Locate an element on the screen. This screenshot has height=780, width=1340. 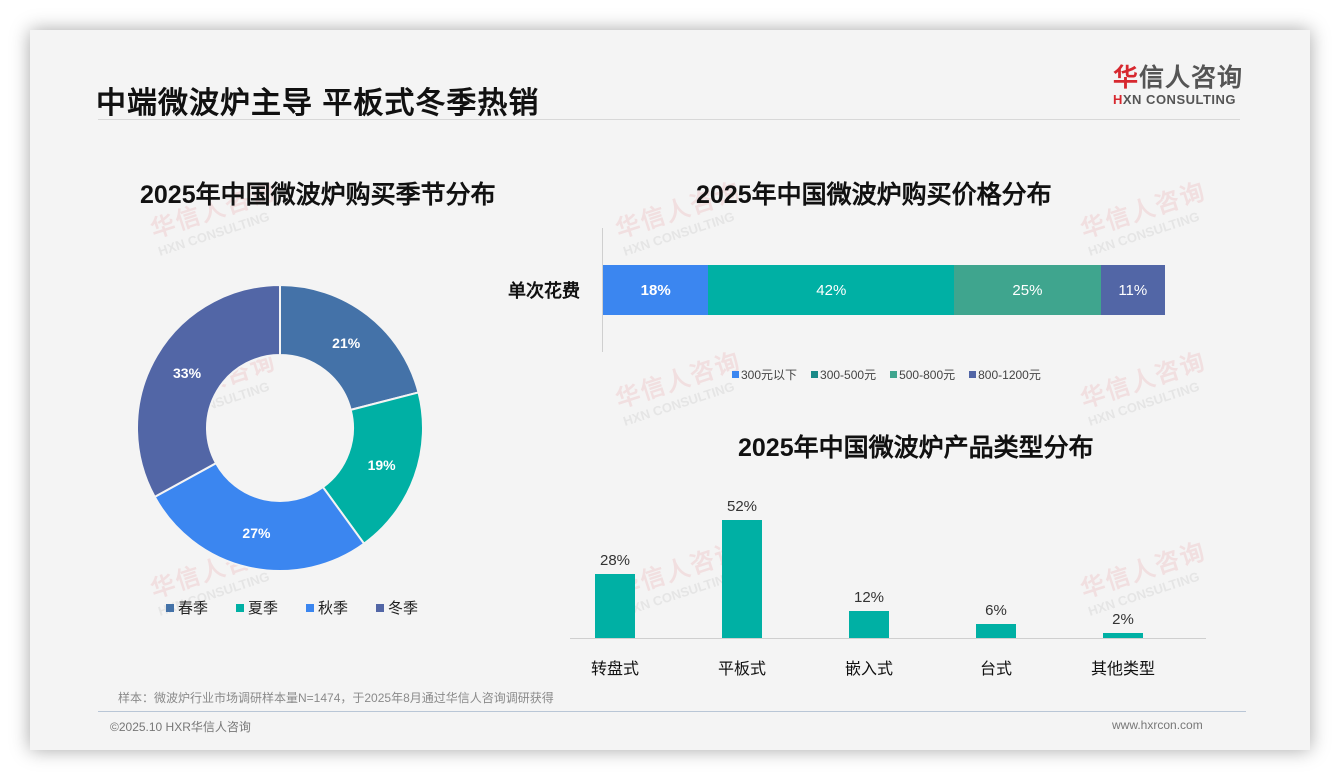
donut-value-label: 33% is located at coordinates (187, 373).